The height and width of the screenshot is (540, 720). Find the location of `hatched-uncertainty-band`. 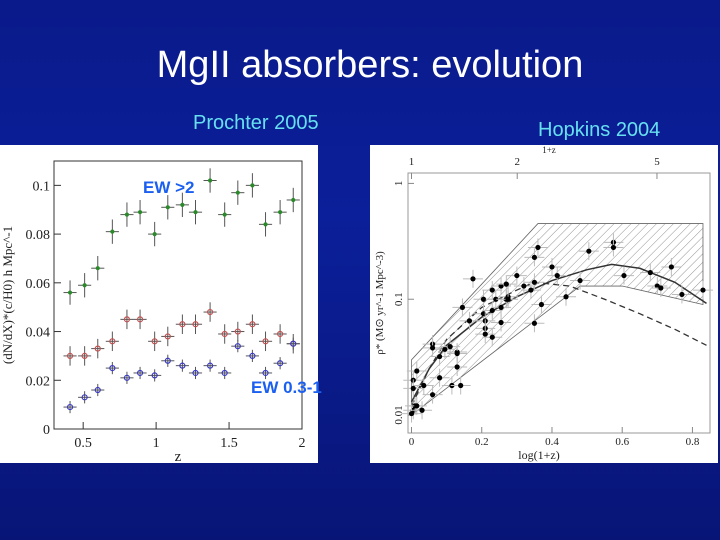

hatched-uncertainty-band is located at coordinates (557, 319).